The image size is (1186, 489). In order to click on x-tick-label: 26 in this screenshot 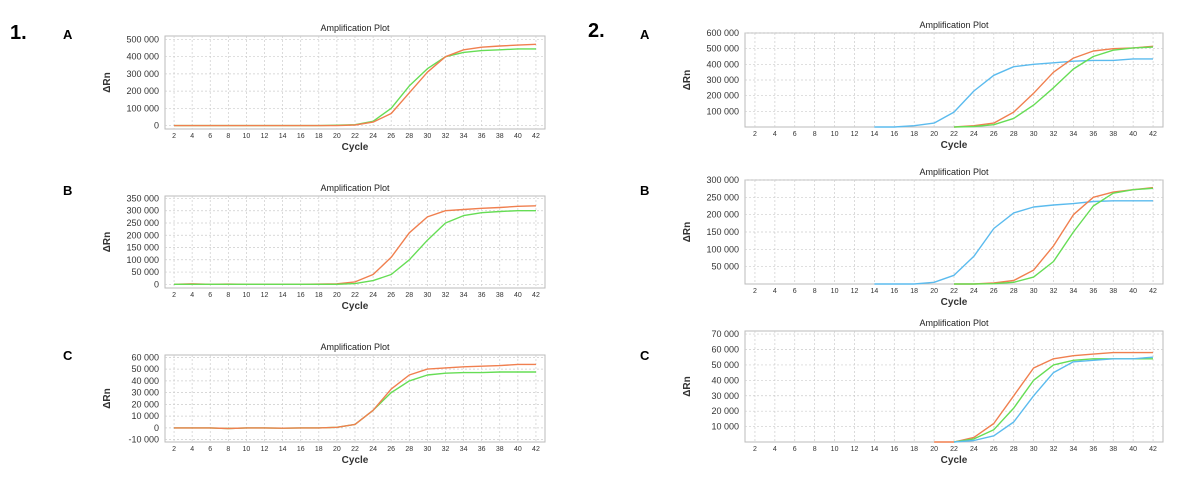, I will do `click(391, 295)`.